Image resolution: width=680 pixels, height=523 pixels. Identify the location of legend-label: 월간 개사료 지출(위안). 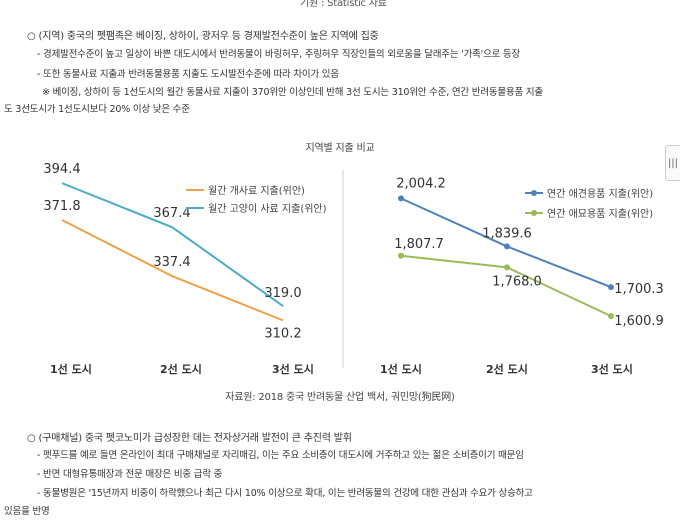
(256, 190).